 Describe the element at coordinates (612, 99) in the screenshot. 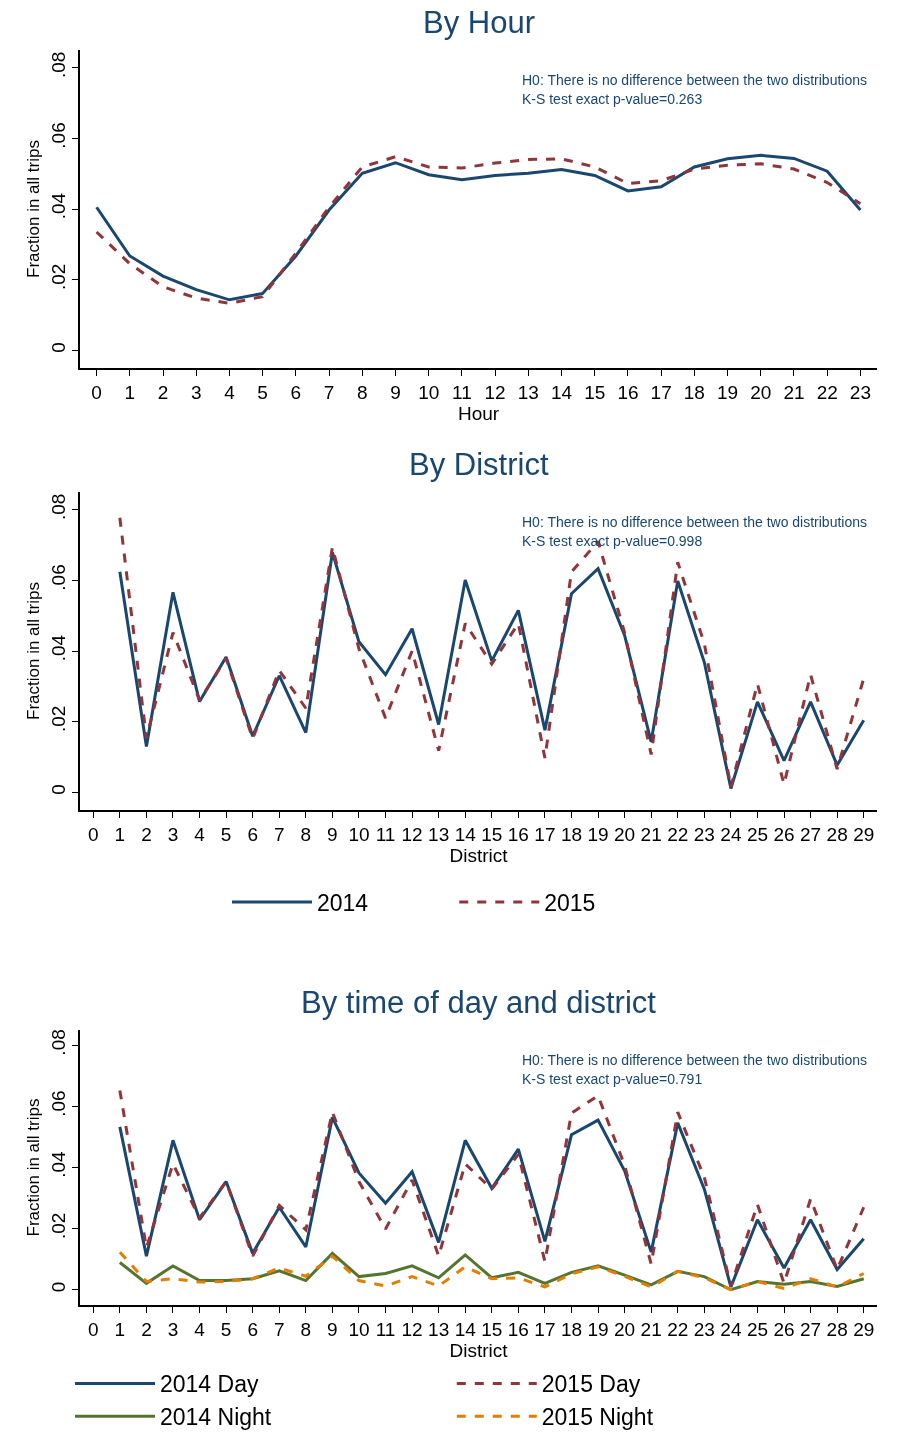

I see `annotation: K-S test exact p-value=0.263` at that location.